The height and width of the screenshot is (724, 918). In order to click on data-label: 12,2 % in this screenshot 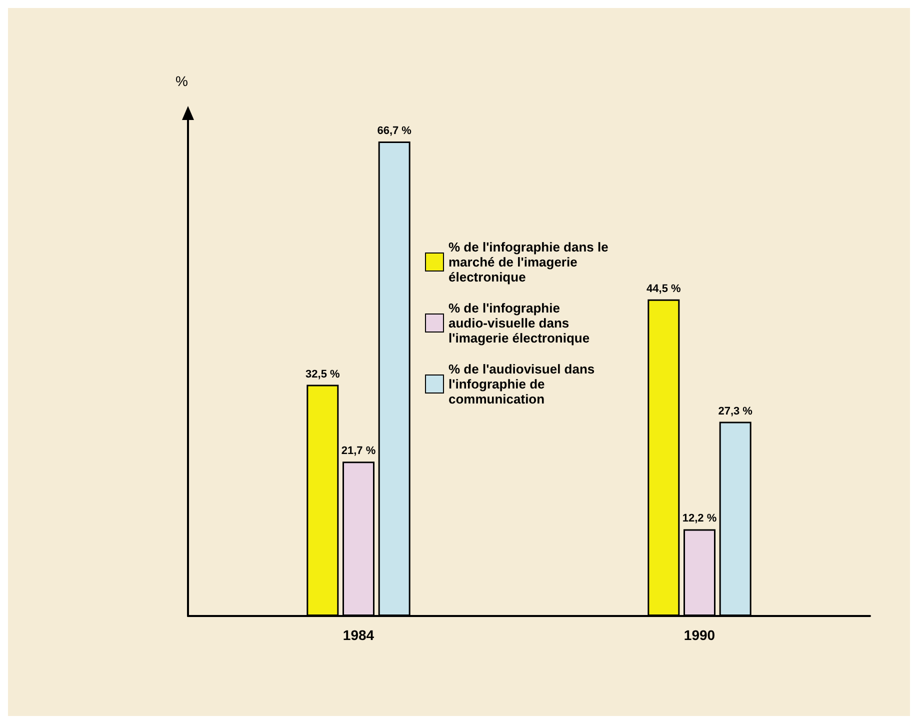, I will do `click(699, 518)`.